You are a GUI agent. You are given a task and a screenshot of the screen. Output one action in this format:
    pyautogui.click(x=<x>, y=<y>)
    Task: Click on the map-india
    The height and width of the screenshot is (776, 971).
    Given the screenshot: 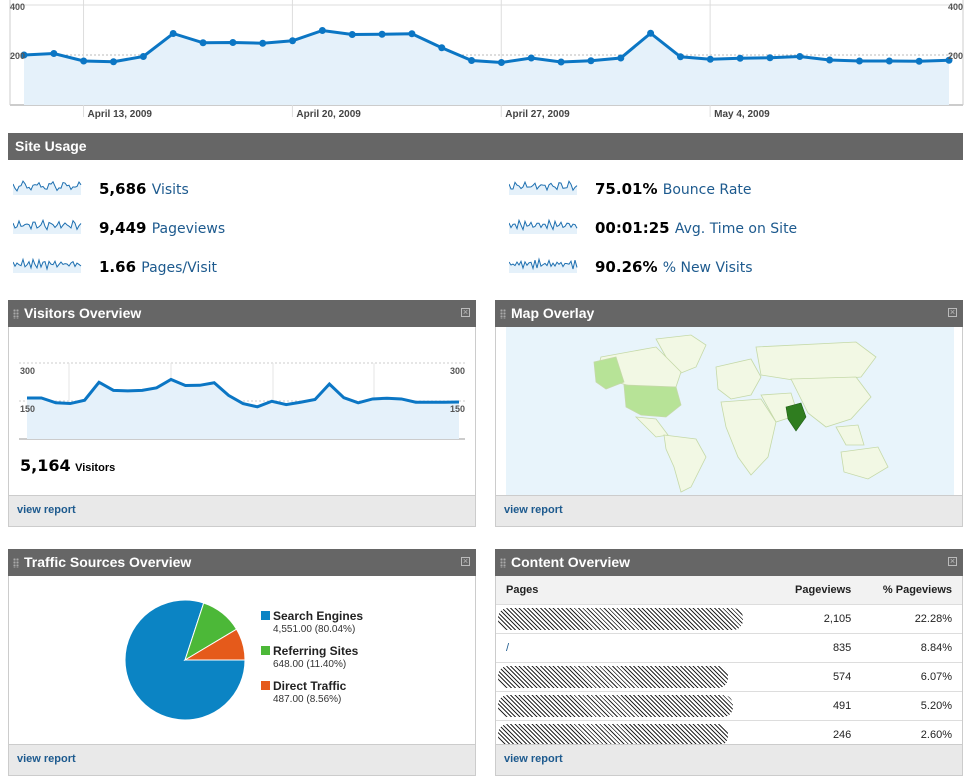 What is the action you would take?
    pyautogui.click(x=796, y=417)
    